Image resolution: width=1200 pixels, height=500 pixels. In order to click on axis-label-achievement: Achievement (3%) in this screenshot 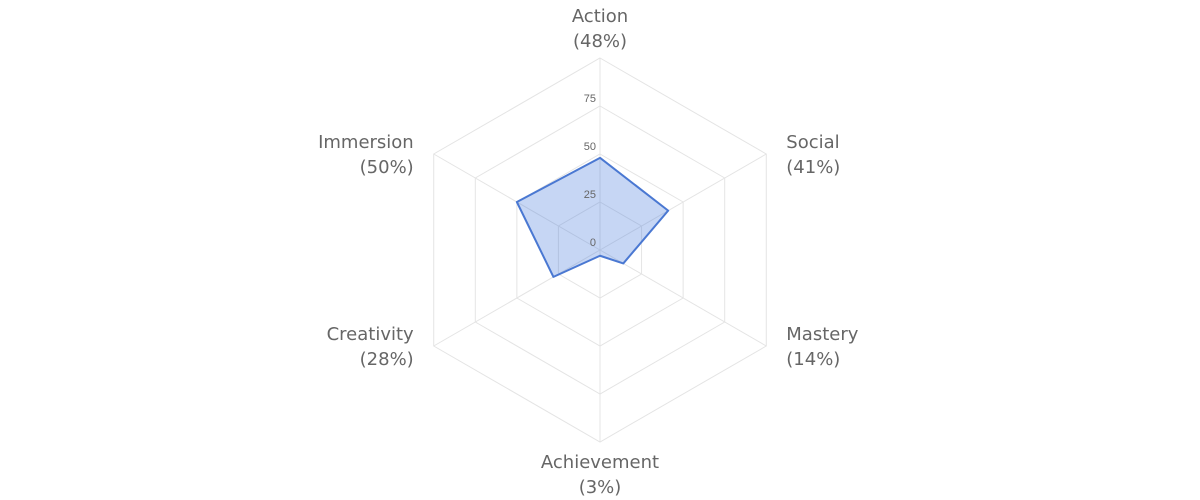, I will do `click(600, 475)`.